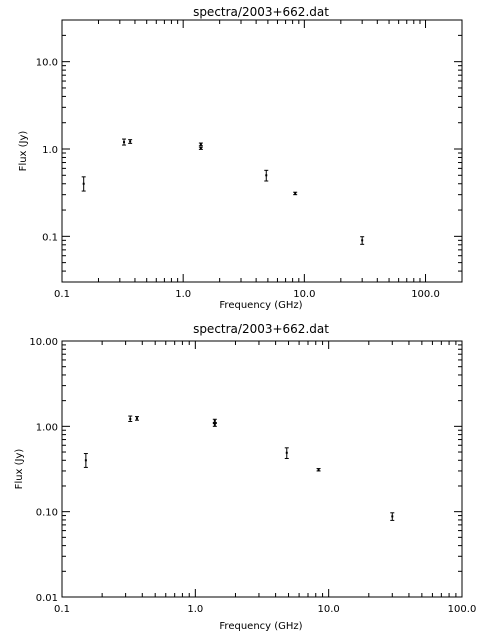 The height and width of the screenshot is (640, 480). What do you see at coordinates (50, 237) in the screenshot?
I see `y-tick-label: 0.1` at bounding box center [50, 237].